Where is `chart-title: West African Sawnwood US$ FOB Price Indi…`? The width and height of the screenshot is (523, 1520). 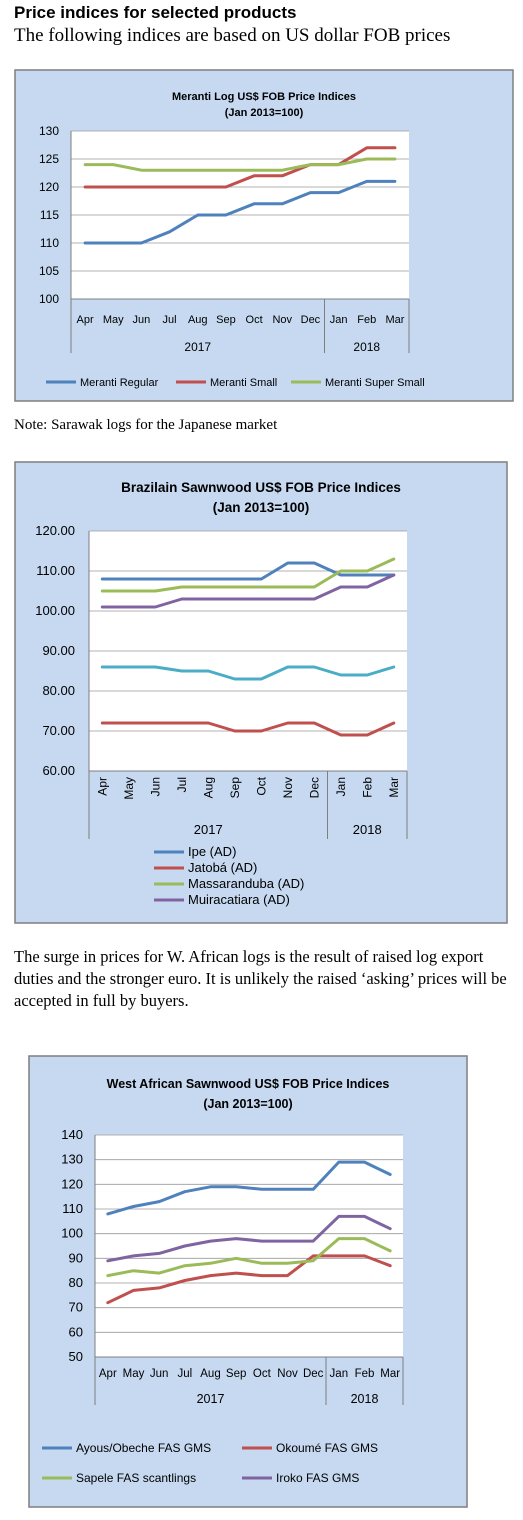
chart-title: West African Sawnwood US$ FOB Price Indi… is located at coordinates (248, 1084).